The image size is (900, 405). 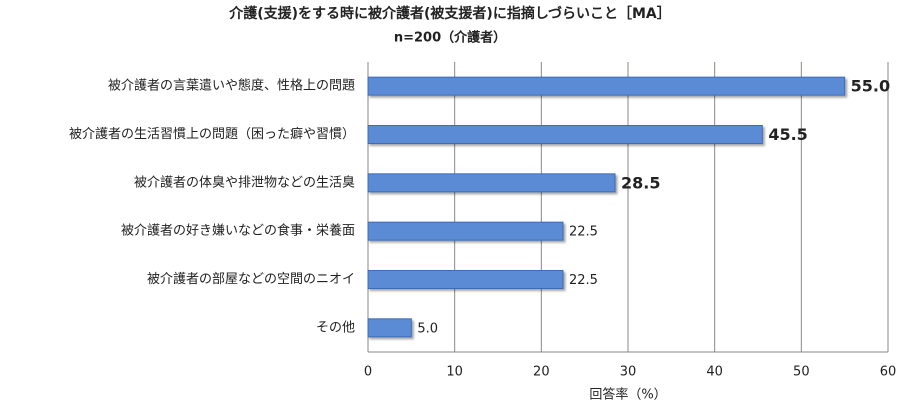 I want to click on y-tick-label: その他, so click(x=335, y=327).